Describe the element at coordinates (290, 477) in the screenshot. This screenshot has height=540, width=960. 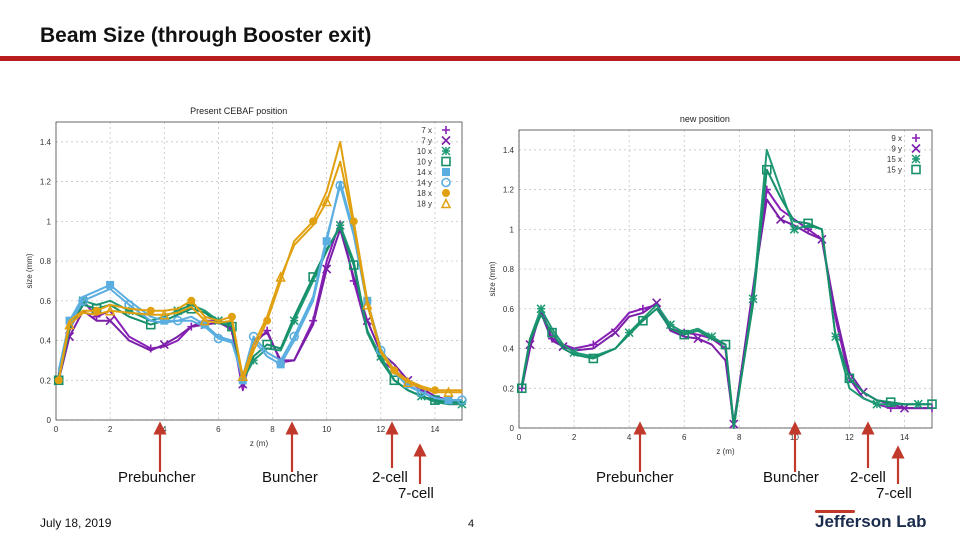
I see `label-buncher-left: Buncher` at that location.